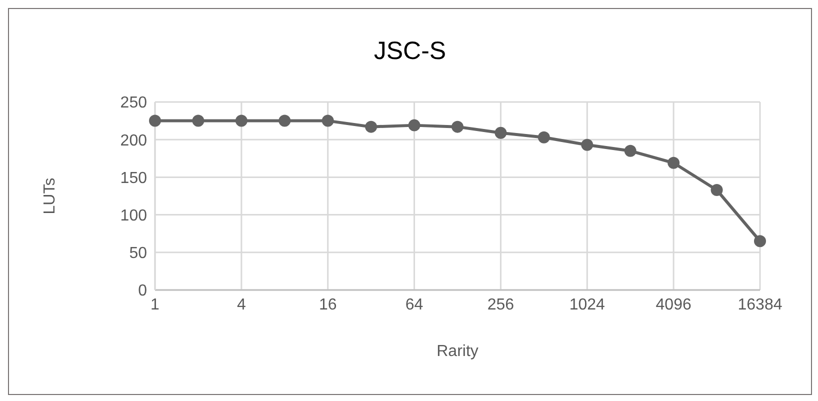  Describe the element at coordinates (760, 305) in the screenshot. I see `x-tick-label: 16384` at that location.